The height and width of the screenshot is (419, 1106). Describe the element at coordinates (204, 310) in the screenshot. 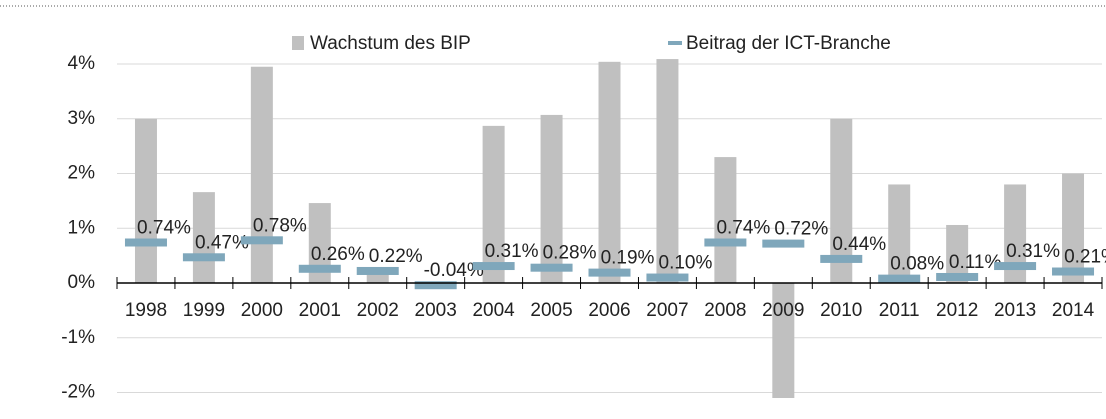

I see `x-tick-label: 1999` at that location.